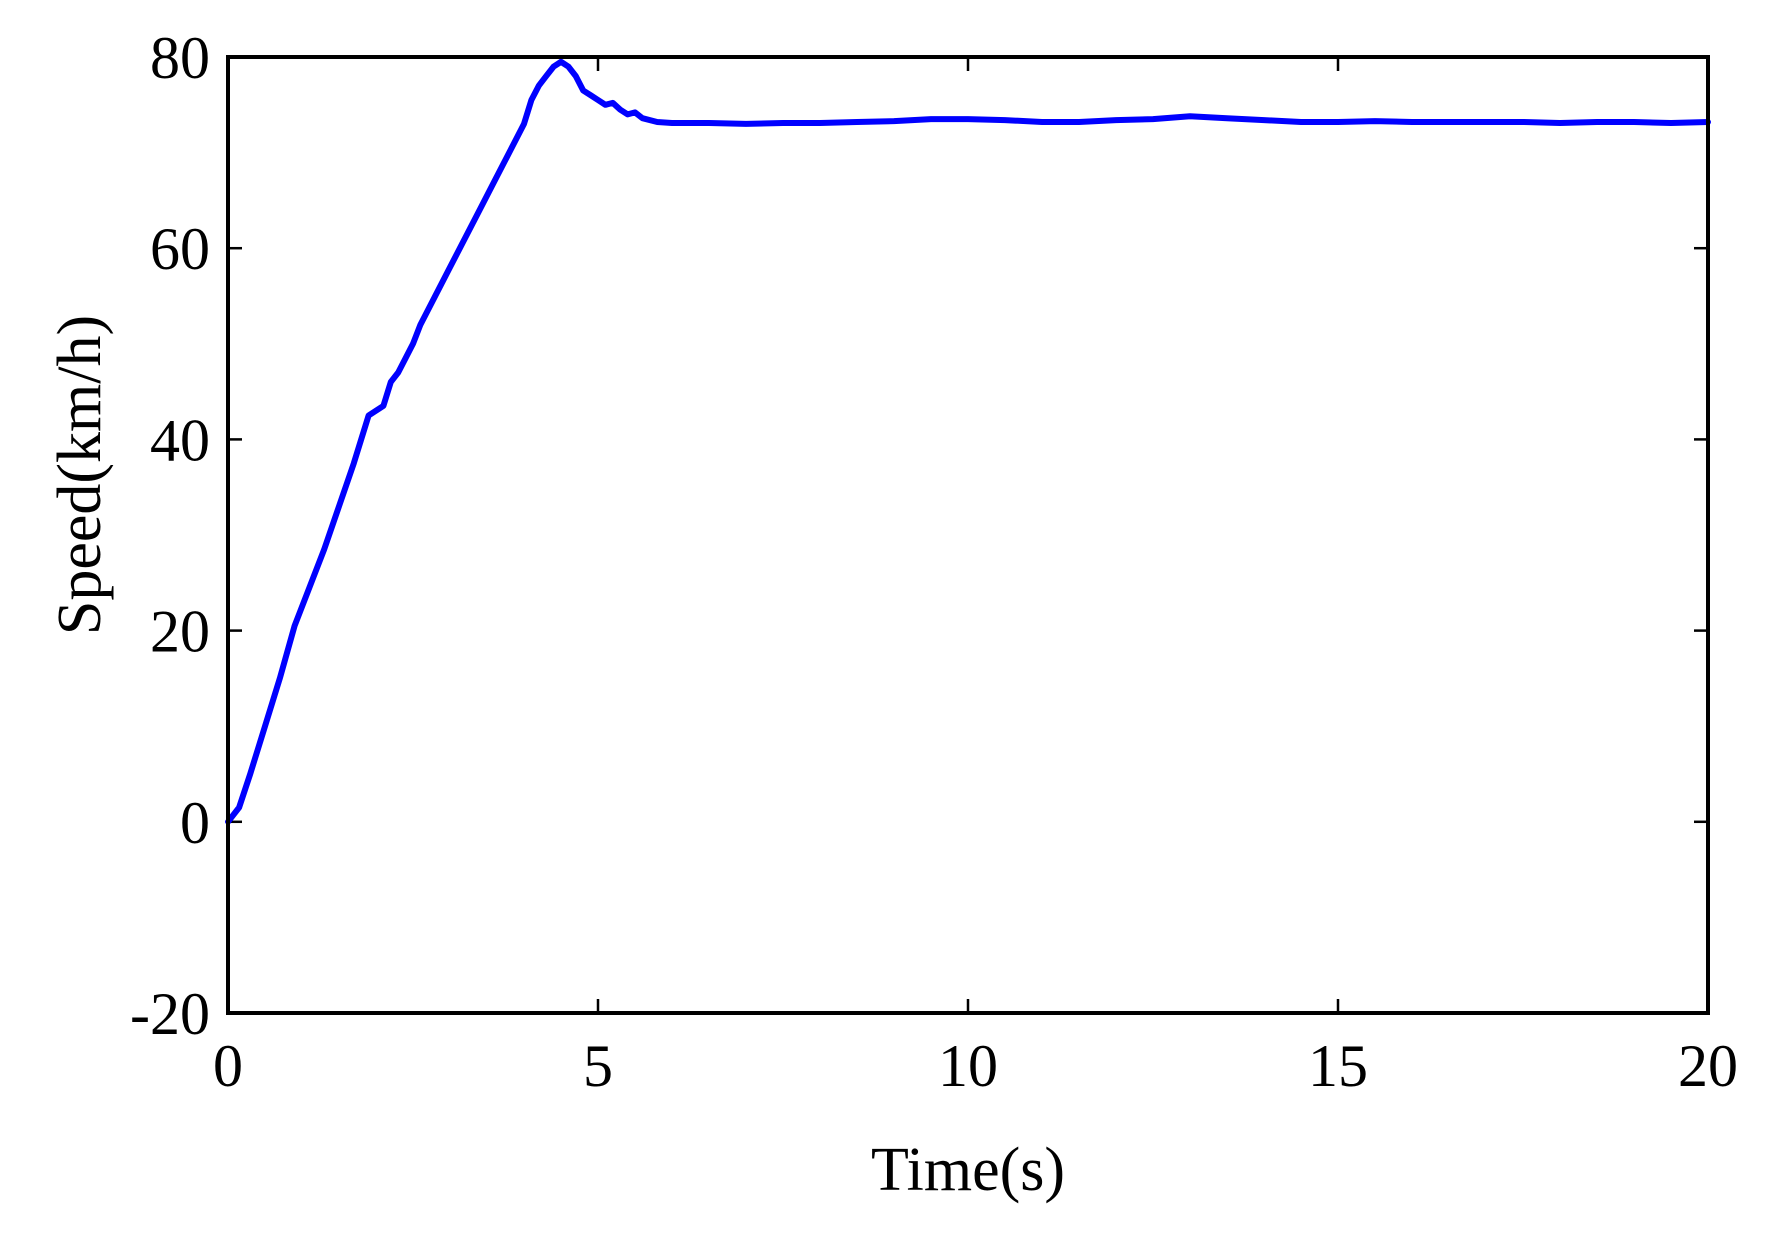  What do you see at coordinates (180, 58) in the screenshot?
I see `y-tick-label: 80` at bounding box center [180, 58].